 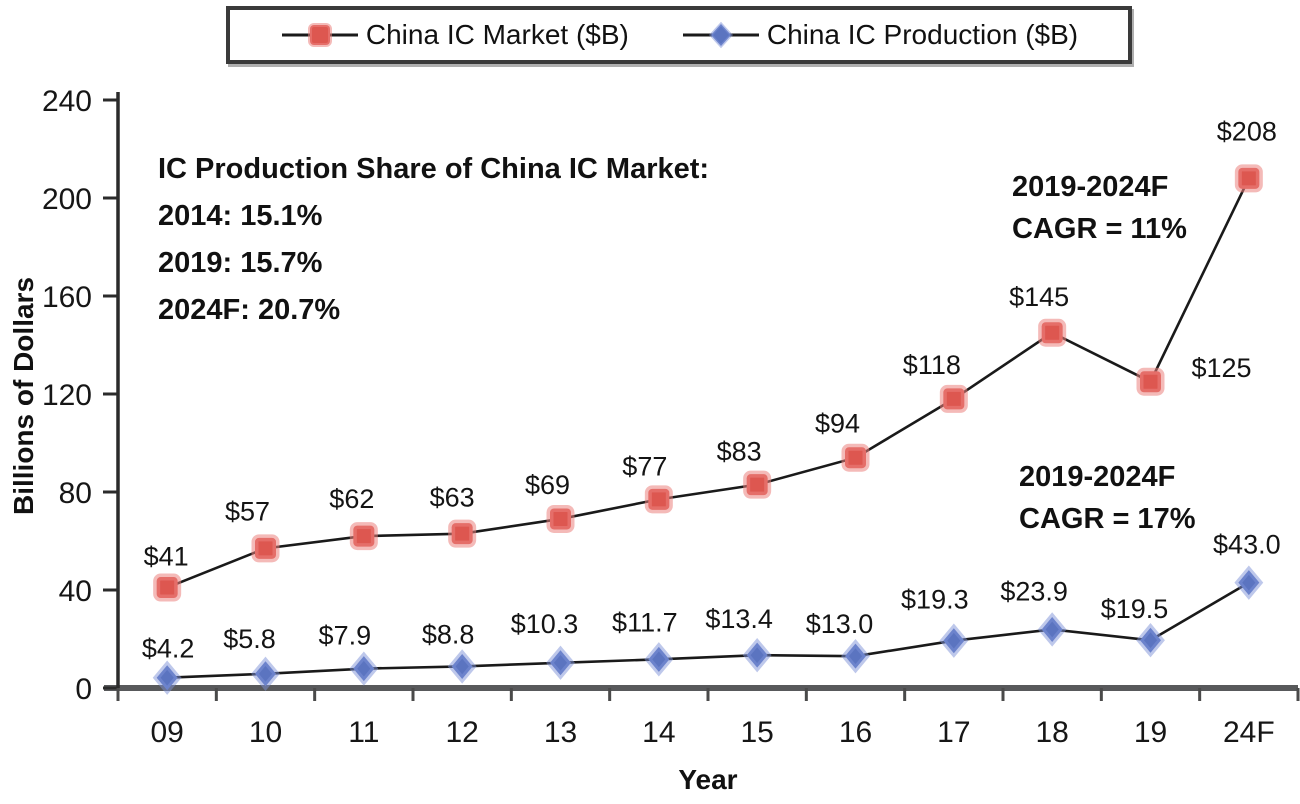 What do you see at coordinates (645, 622) in the screenshot?
I see `production-data-label: $11.7` at bounding box center [645, 622].